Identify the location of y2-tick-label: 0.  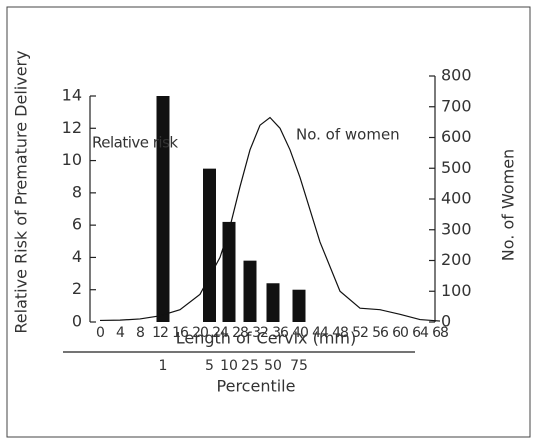
(446, 321).